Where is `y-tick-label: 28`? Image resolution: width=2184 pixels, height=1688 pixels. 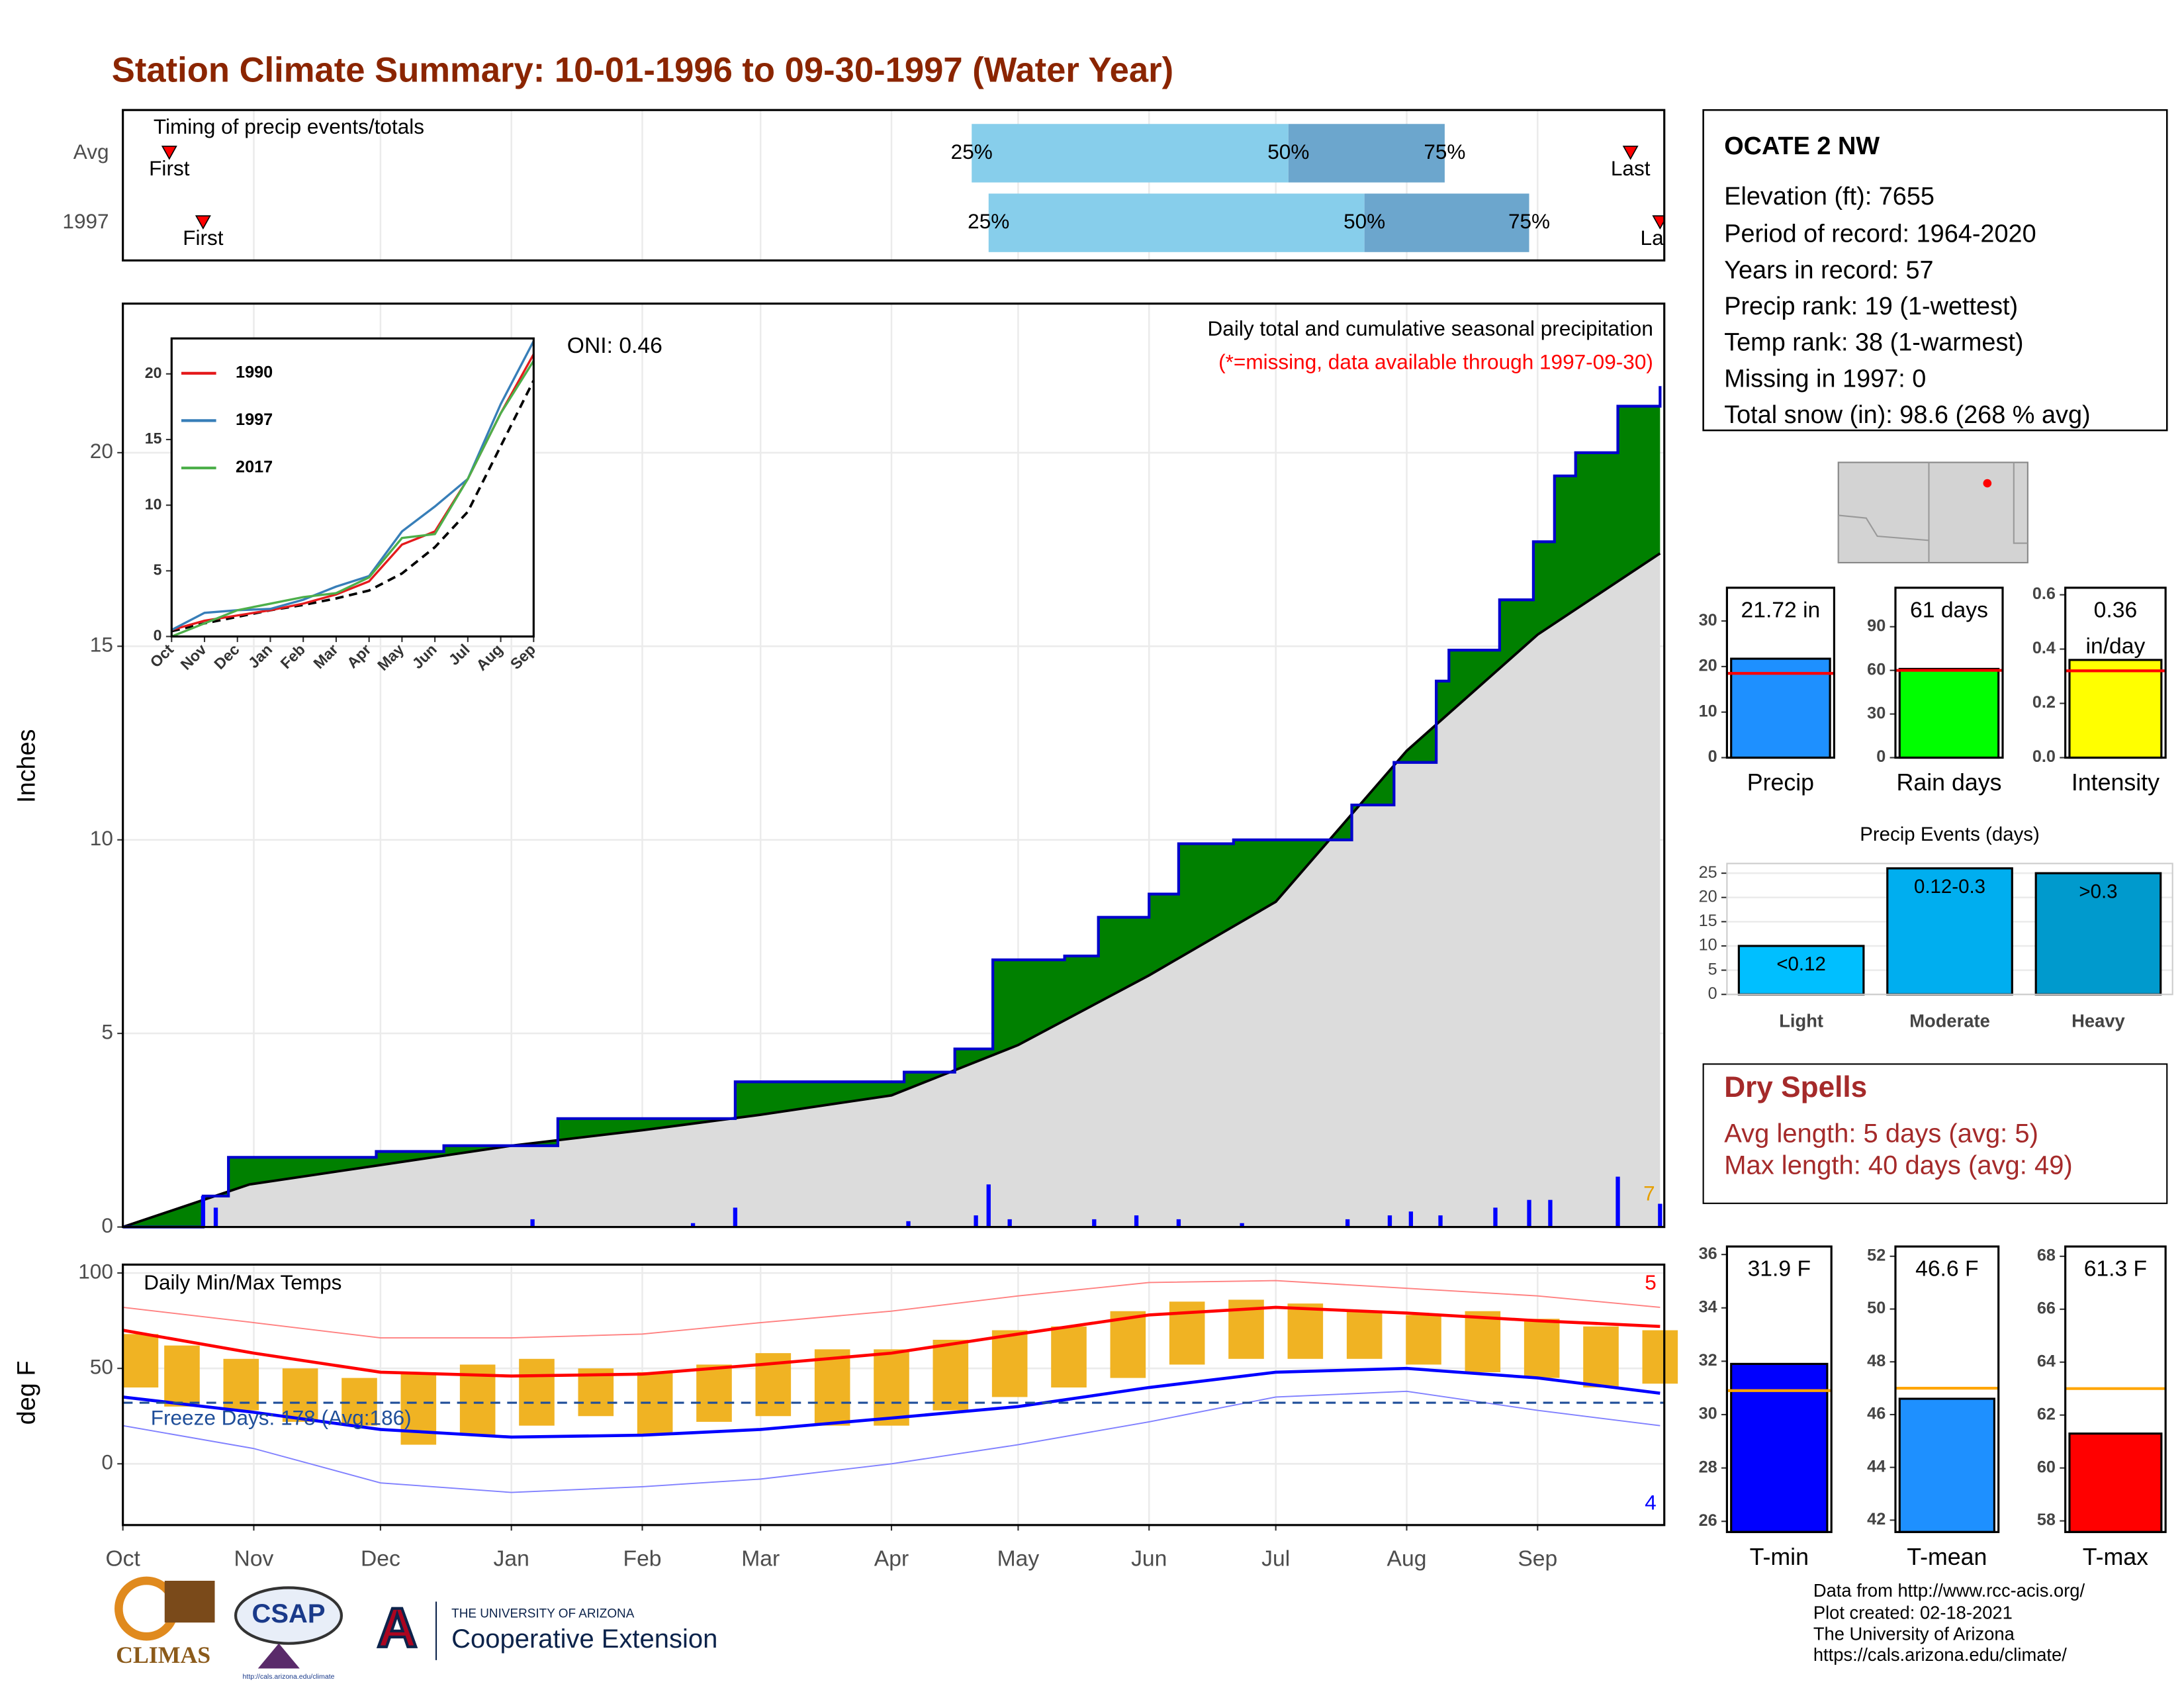
y-tick-label: 28 is located at coordinates (1708, 1467).